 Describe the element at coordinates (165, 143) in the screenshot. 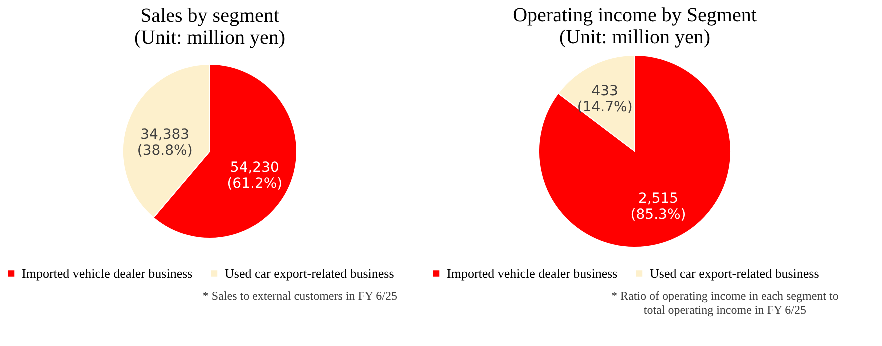

I see `data-label: 34,383 (38.8%)` at that location.